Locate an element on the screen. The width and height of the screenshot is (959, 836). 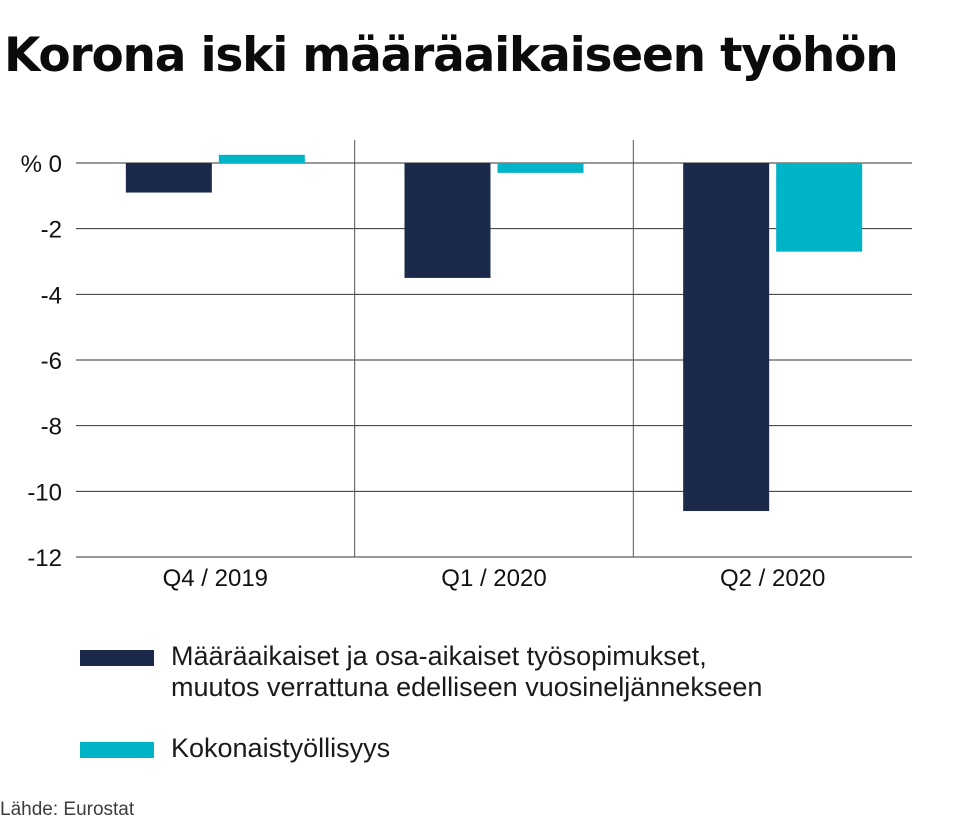
legend-item-series-2: Kokonaistyöllisyys is located at coordinates (235, 748).